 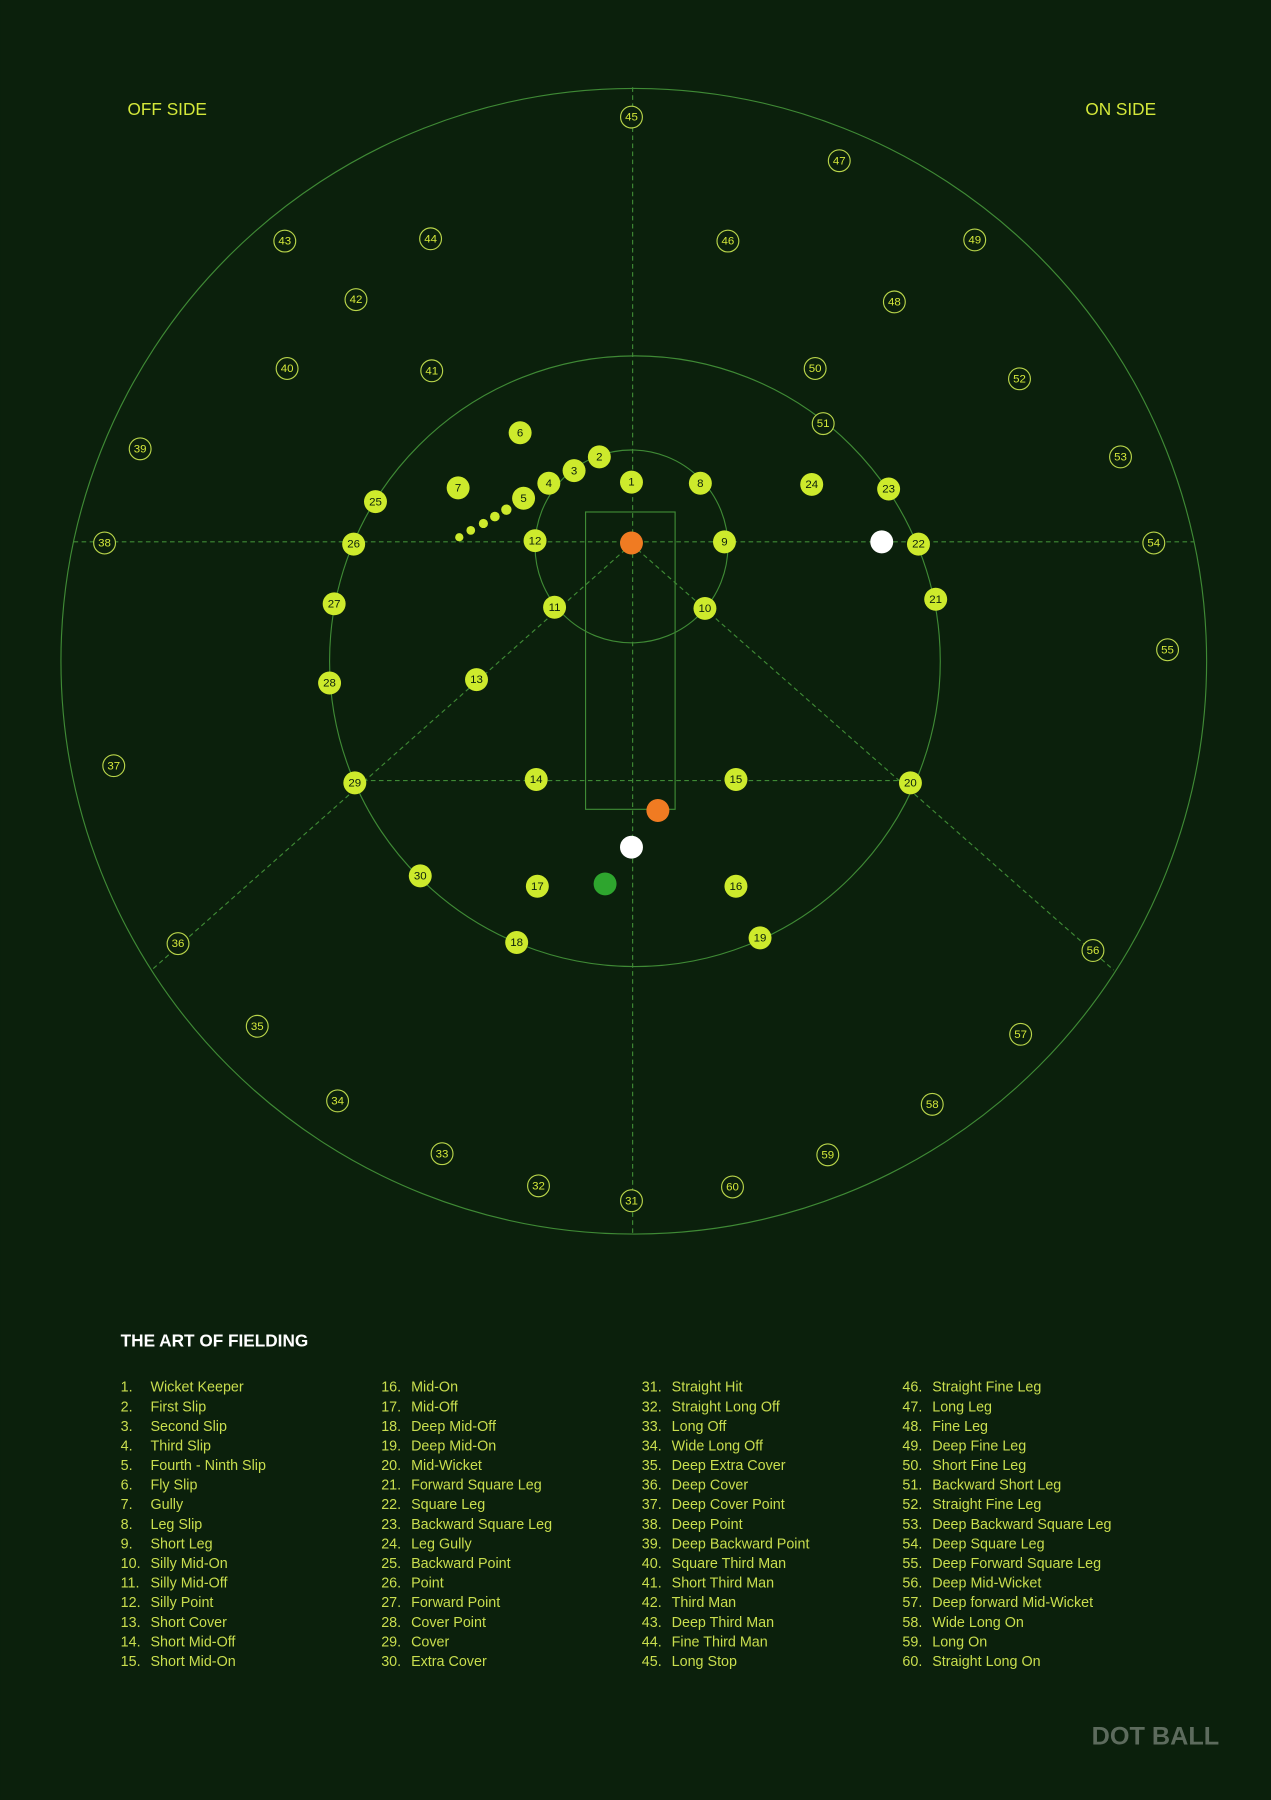 I want to click on legend-name: Backward Short Leg, so click(x=996, y=1486).